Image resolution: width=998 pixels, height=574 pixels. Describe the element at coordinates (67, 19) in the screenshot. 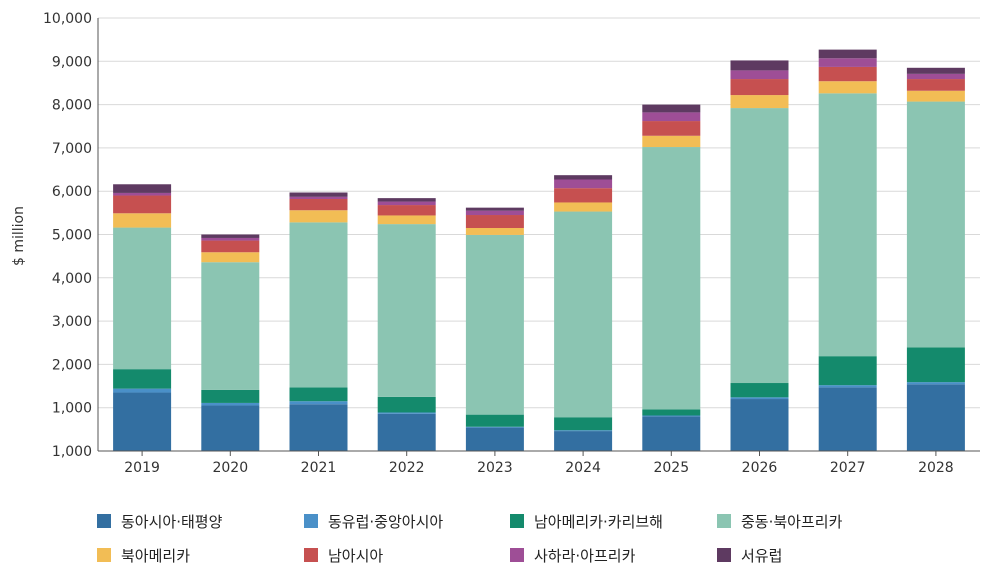

I see `y-tick-label: 10,000` at that location.